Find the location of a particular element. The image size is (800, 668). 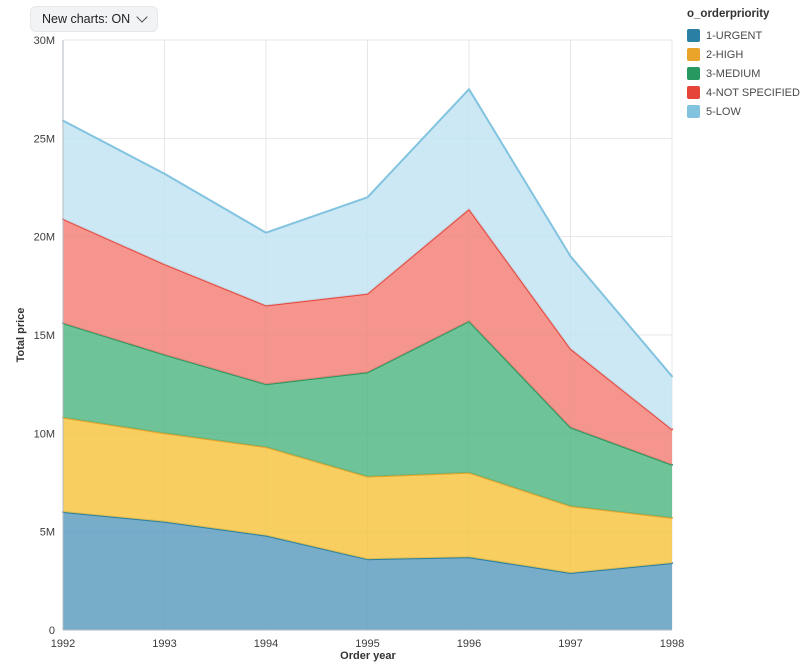

y-tick-label: 5M is located at coordinates (47, 533).